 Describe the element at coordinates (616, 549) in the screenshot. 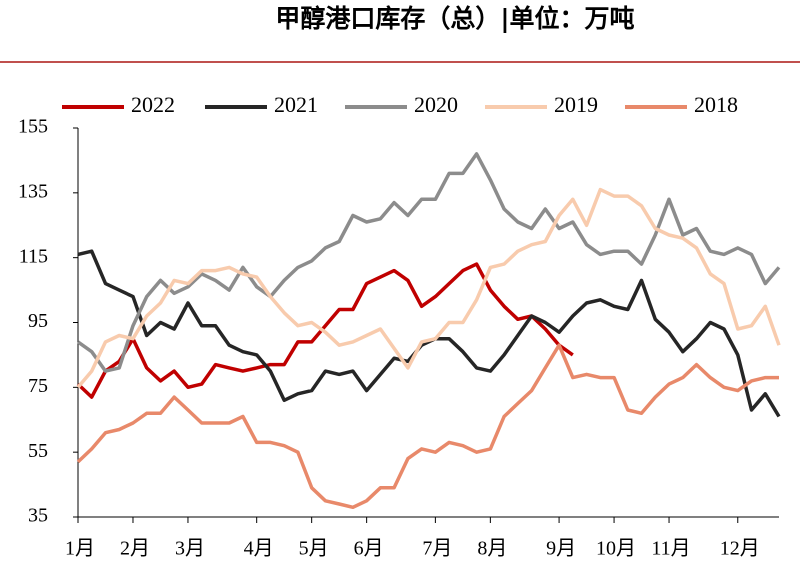

I see `x-tick-label: 10月` at that location.